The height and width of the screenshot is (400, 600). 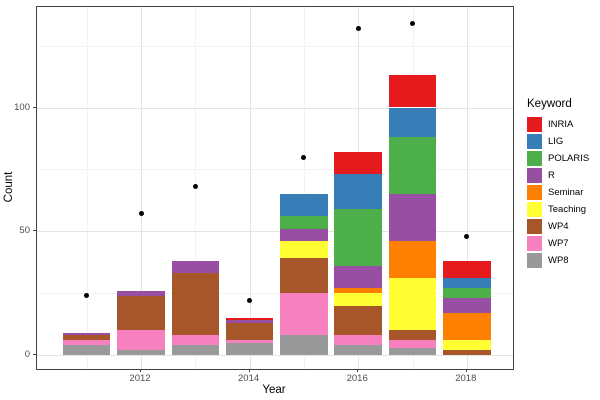 I want to click on bar-segment-wp4-2018, so click(x=467, y=352).